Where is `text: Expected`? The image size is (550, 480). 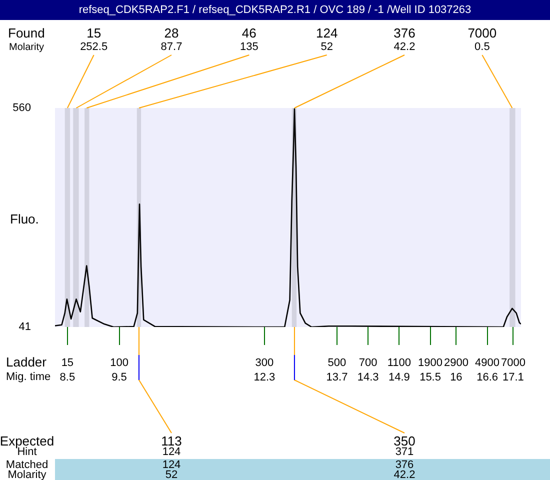 text: Expected is located at coordinates (27, 441).